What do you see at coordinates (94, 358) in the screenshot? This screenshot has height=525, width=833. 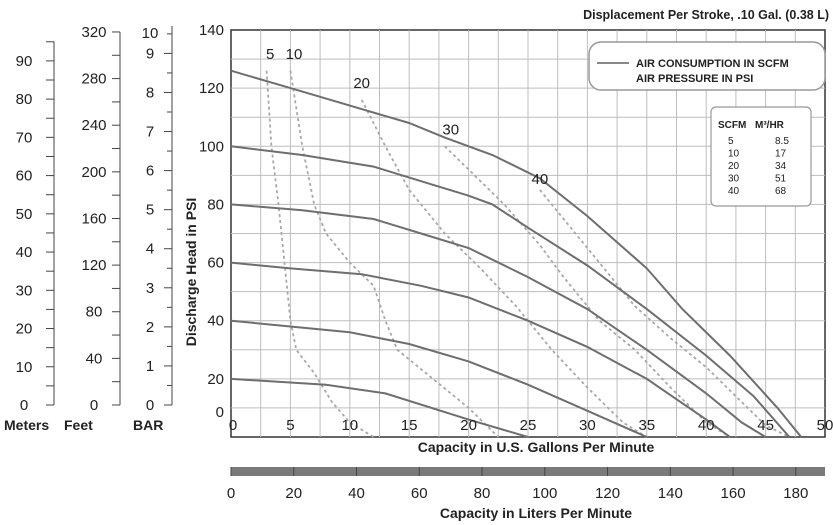 I see `feet-tick-label-40: 40` at bounding box center [94, 358].